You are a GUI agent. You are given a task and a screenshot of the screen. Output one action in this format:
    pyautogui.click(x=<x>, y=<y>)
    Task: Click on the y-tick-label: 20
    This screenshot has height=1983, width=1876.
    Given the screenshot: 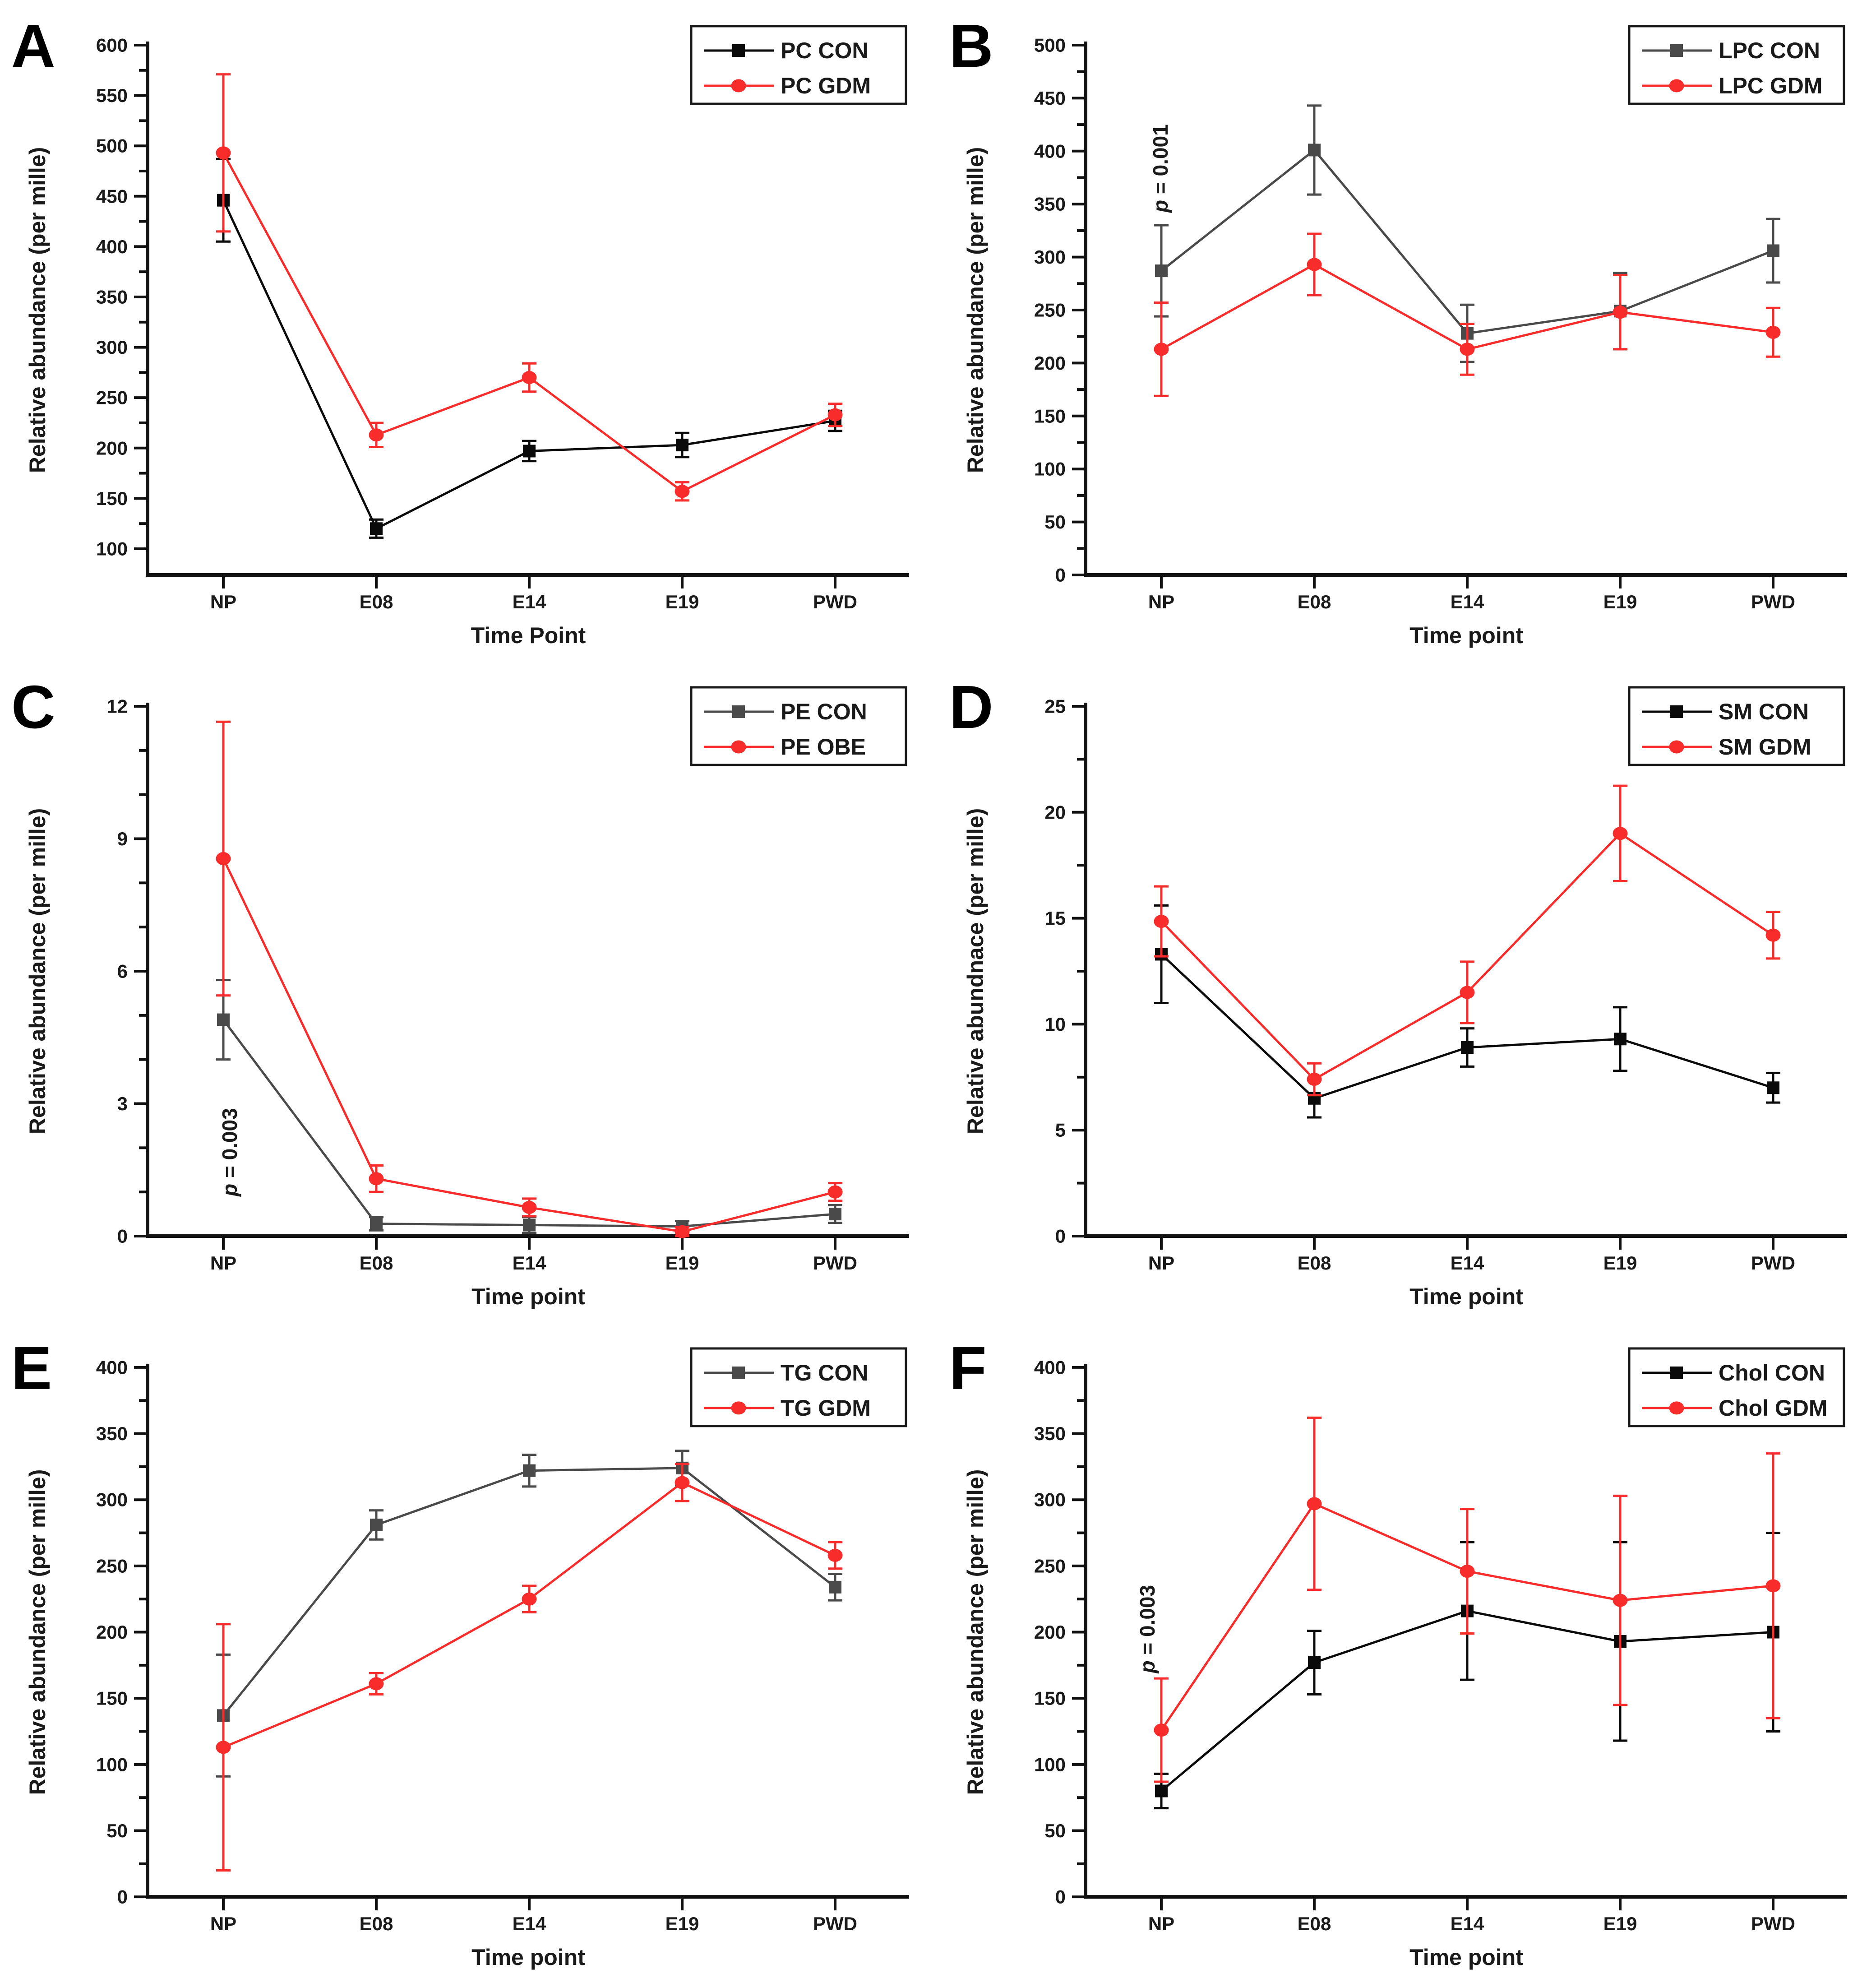 What is the action you would take?
    pyautogui.click(x=1055, y=812)
    